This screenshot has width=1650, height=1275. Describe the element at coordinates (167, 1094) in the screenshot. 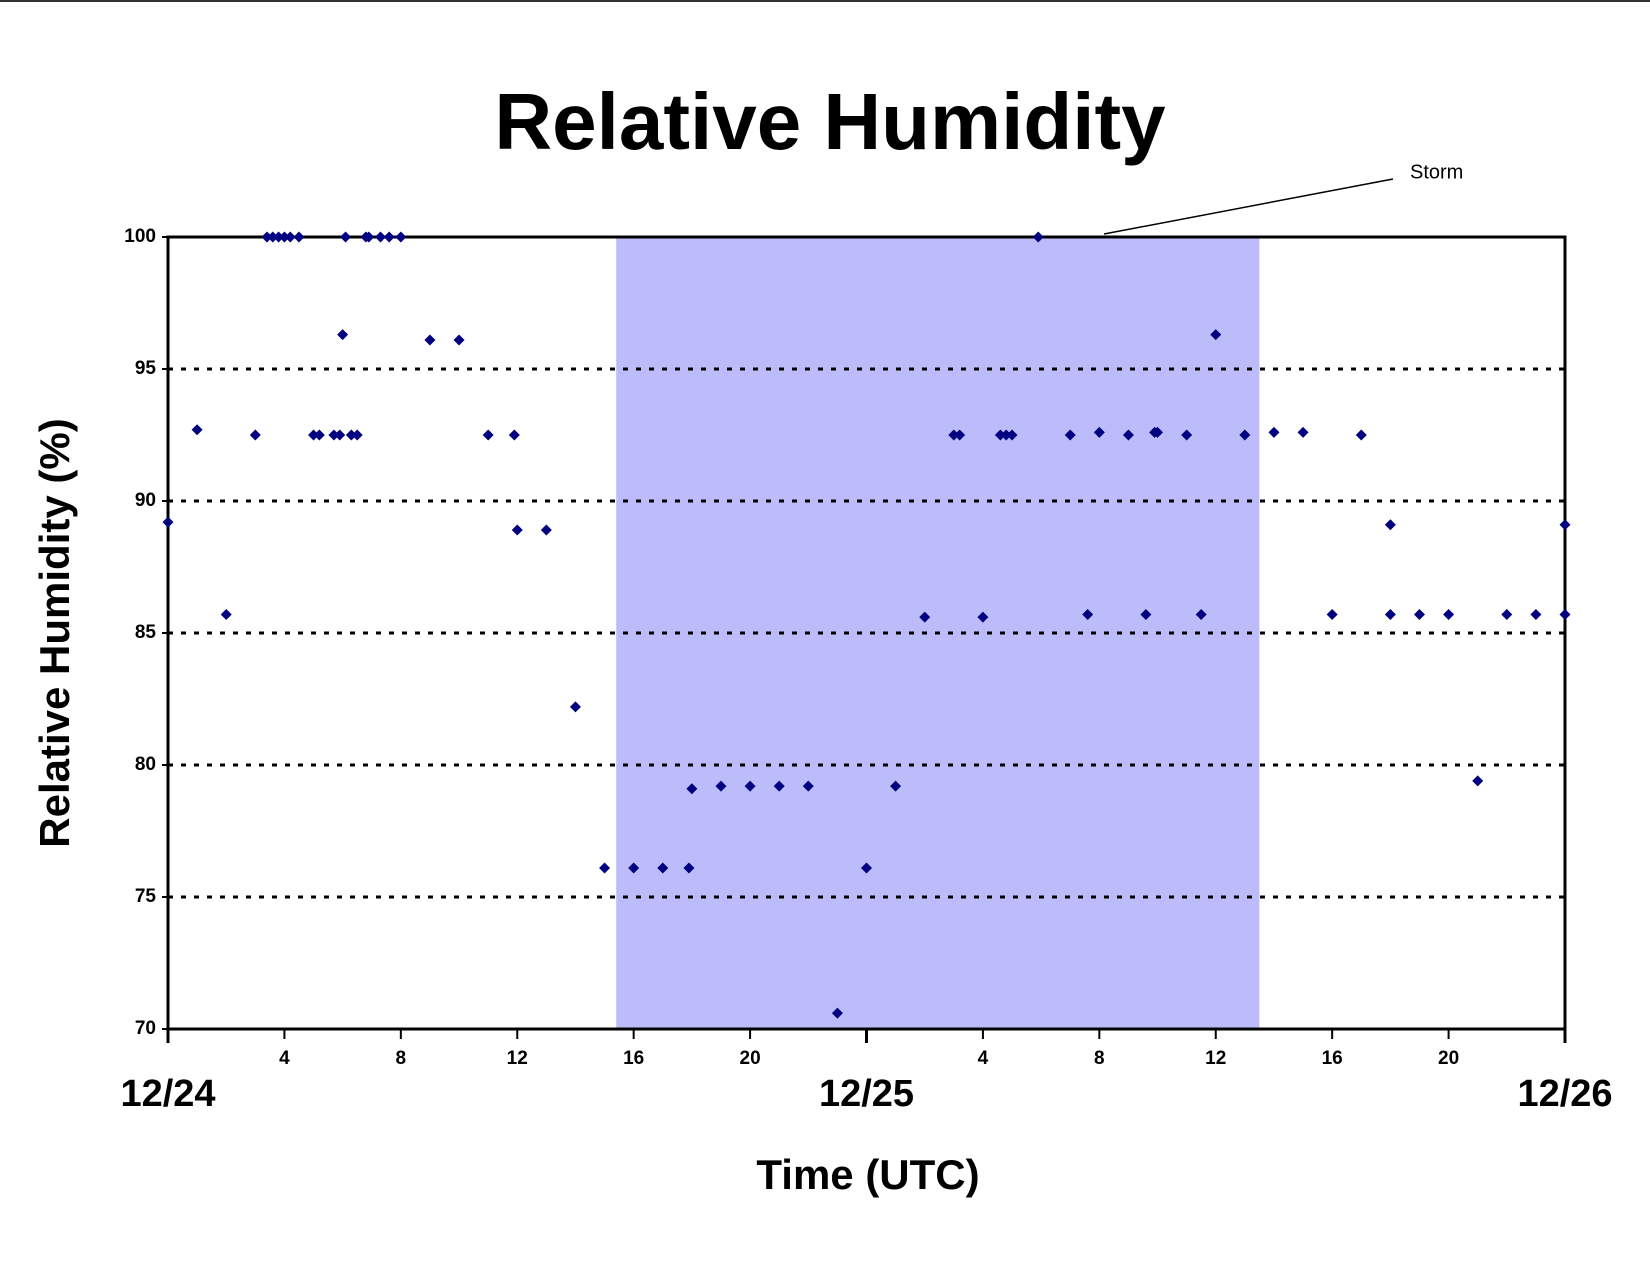

I see `x-major-label: 12/24` at that location.